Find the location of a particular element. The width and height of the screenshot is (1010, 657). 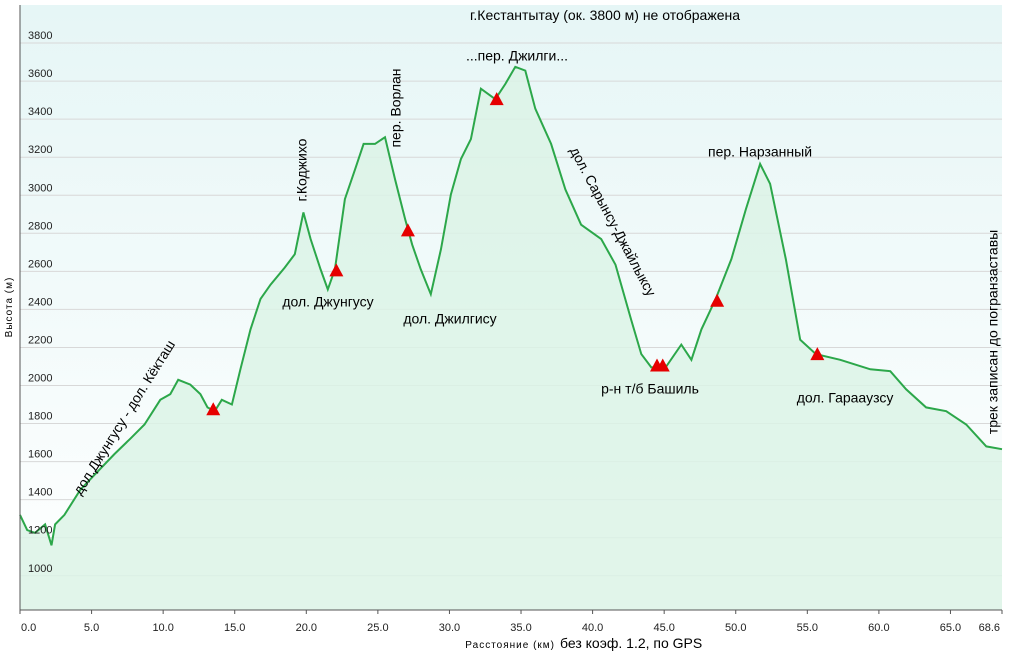

x-tick-label: 5.0 is located at coordinates (91, 628).